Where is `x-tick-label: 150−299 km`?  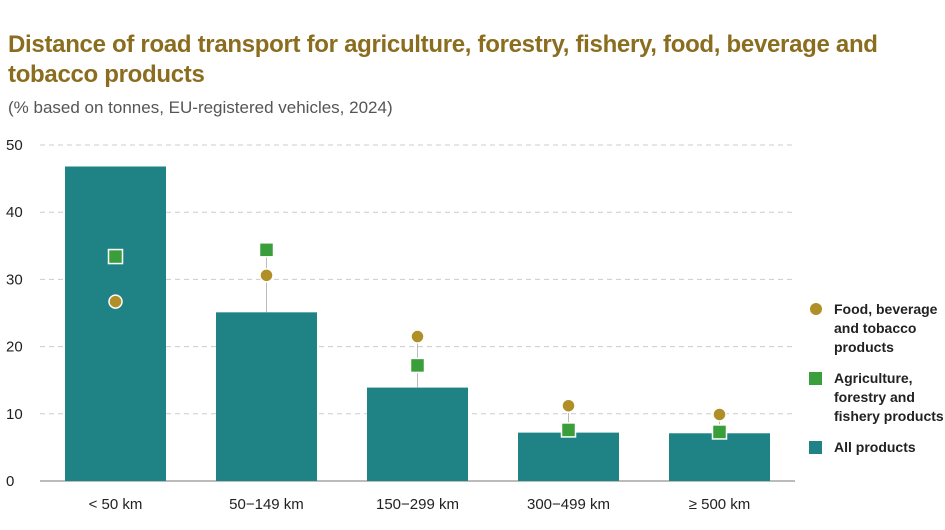 x-tick-label: 150−299 km is located at coordinates (417, 504).